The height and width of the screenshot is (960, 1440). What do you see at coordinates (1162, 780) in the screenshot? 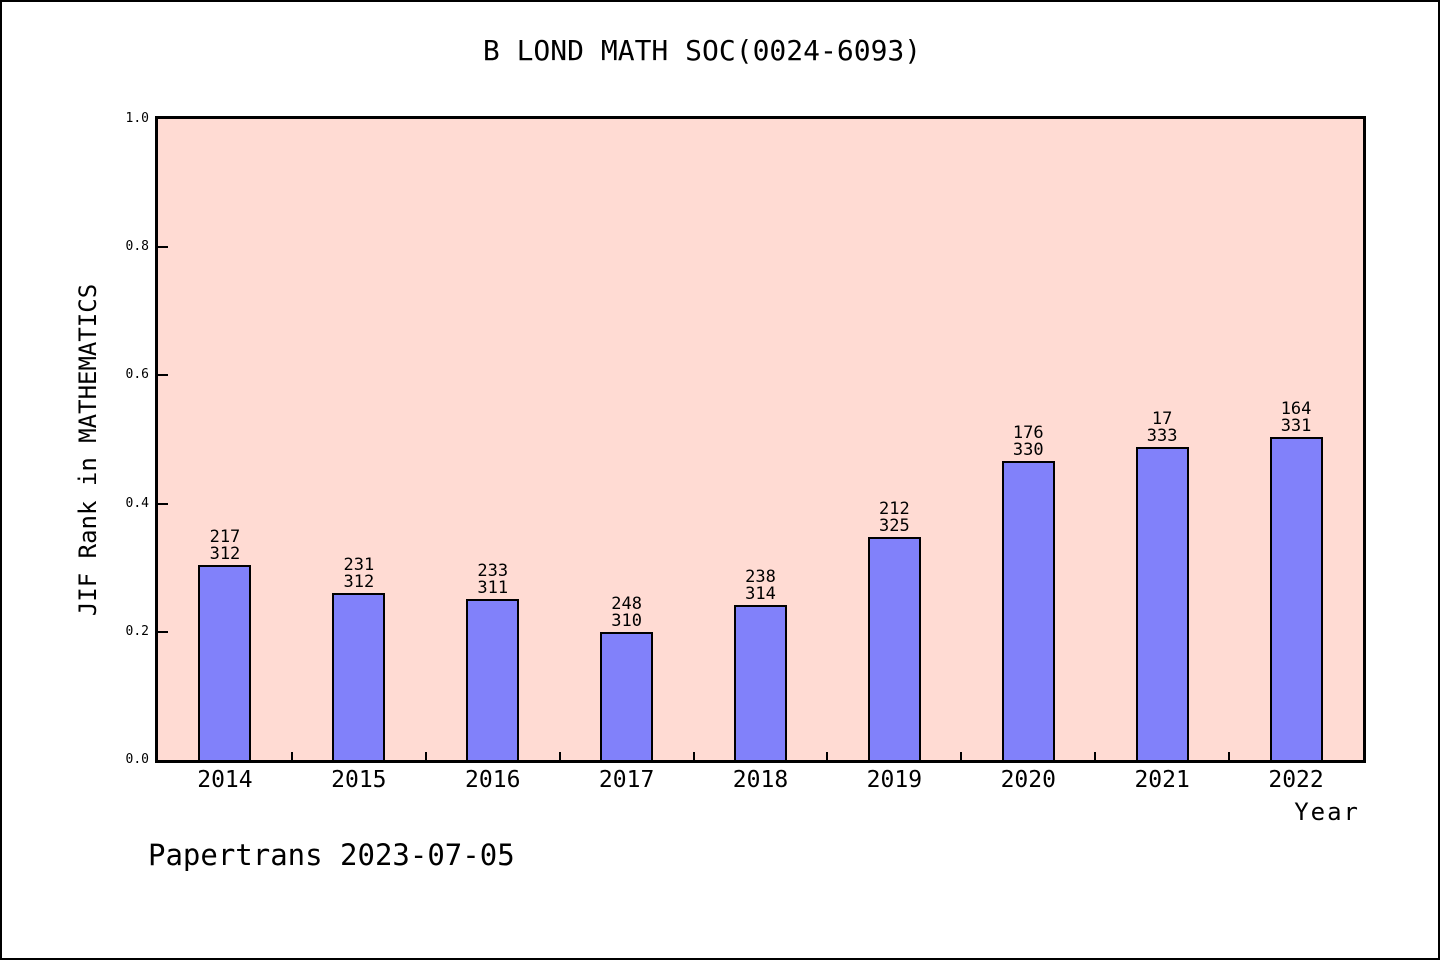
I see `x-category-label: 2021` at bounding box center [1162, 780].